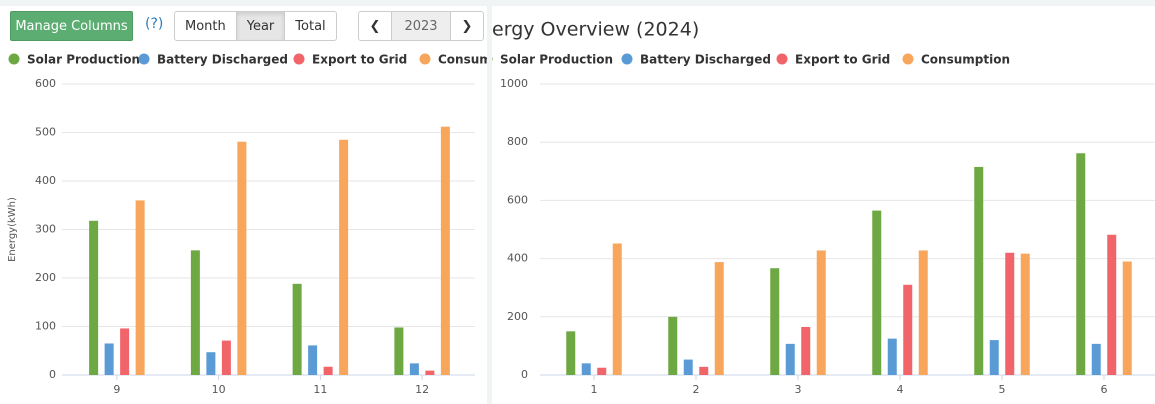 The height and width of the screenshot is (404, 1155). Describe the element at coordinates (219, 389) in the screenshot. I see `x-tick-label: 10` at that location.